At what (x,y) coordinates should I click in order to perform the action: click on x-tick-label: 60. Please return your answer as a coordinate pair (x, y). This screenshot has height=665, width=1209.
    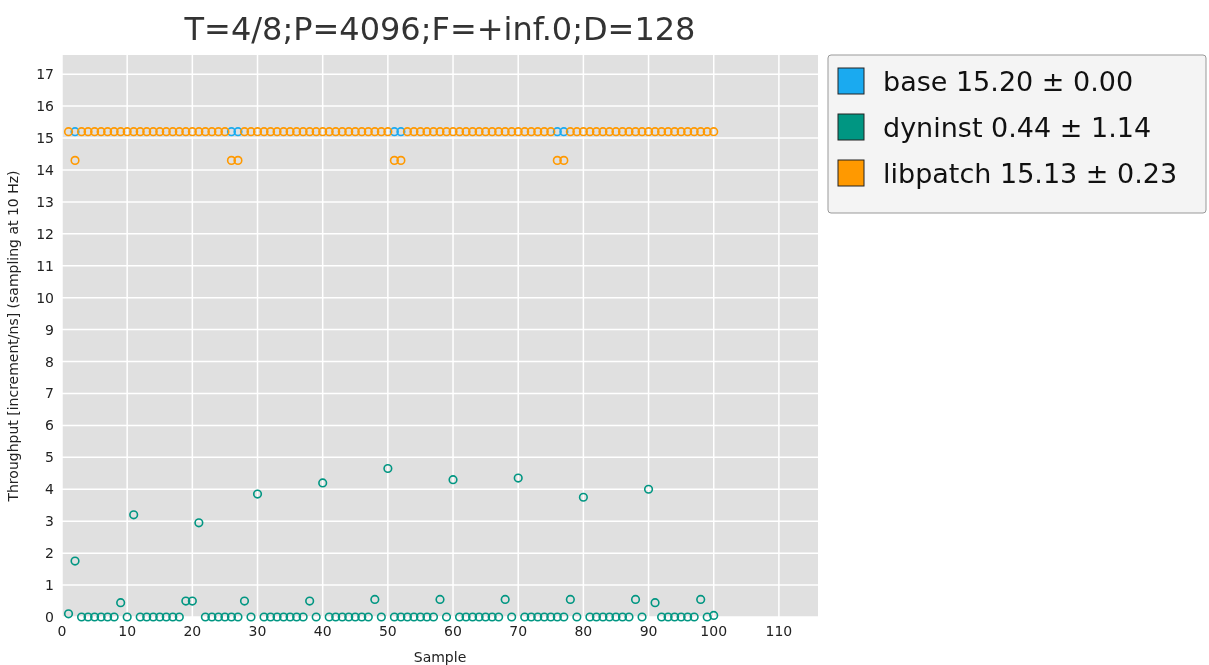
    Looking at the image, I should click on (453, 631).